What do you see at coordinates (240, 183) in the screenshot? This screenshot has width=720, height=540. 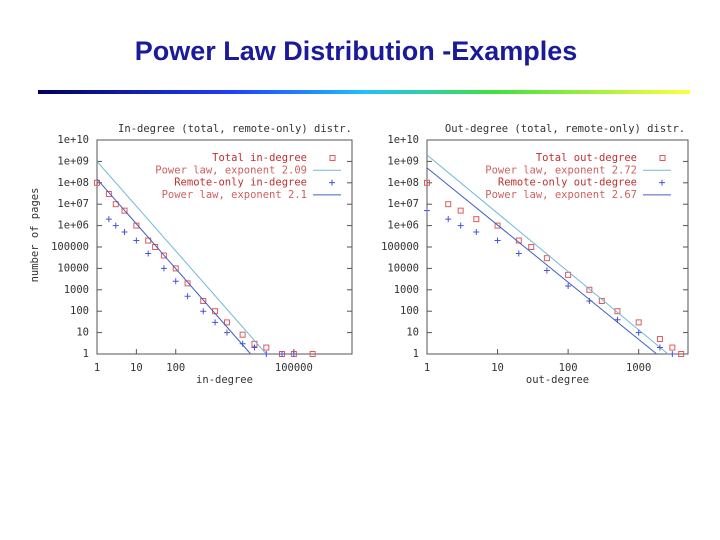 I see `legend-label: Remote-only in-degree` at bounding box center [240, 183].